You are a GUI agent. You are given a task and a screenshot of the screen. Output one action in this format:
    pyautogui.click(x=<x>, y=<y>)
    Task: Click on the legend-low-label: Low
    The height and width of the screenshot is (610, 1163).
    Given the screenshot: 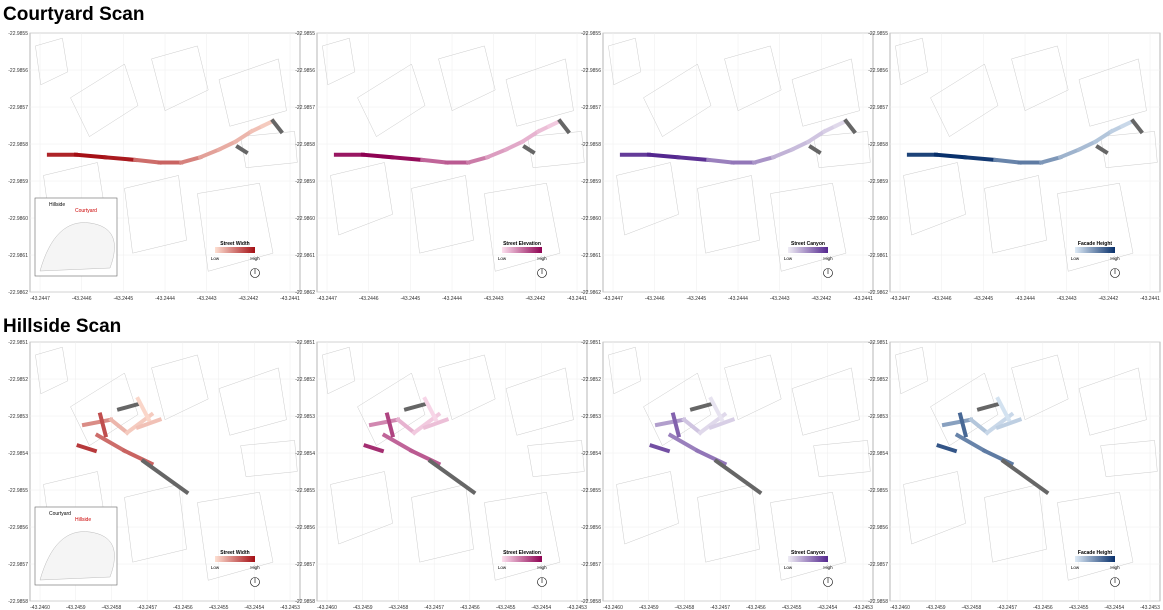 What is the action you would take?
    pyautogui.click(x=215, y=567)
    